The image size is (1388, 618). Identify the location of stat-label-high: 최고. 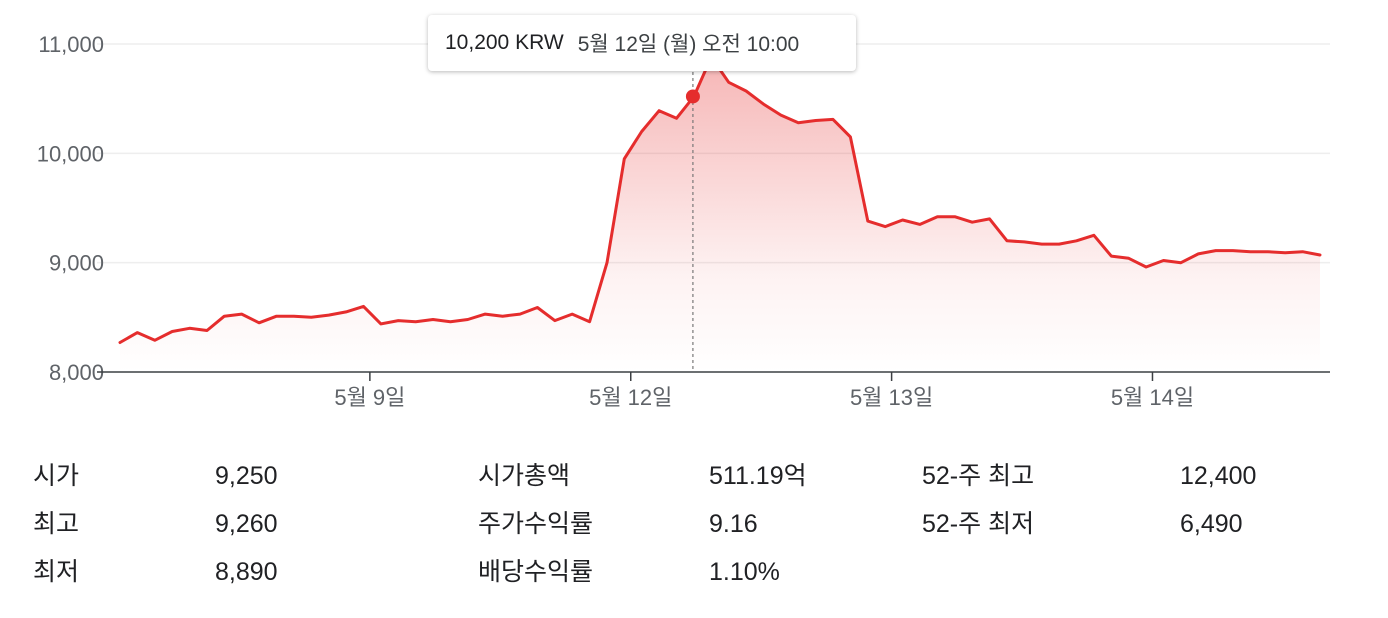
(56, 524).